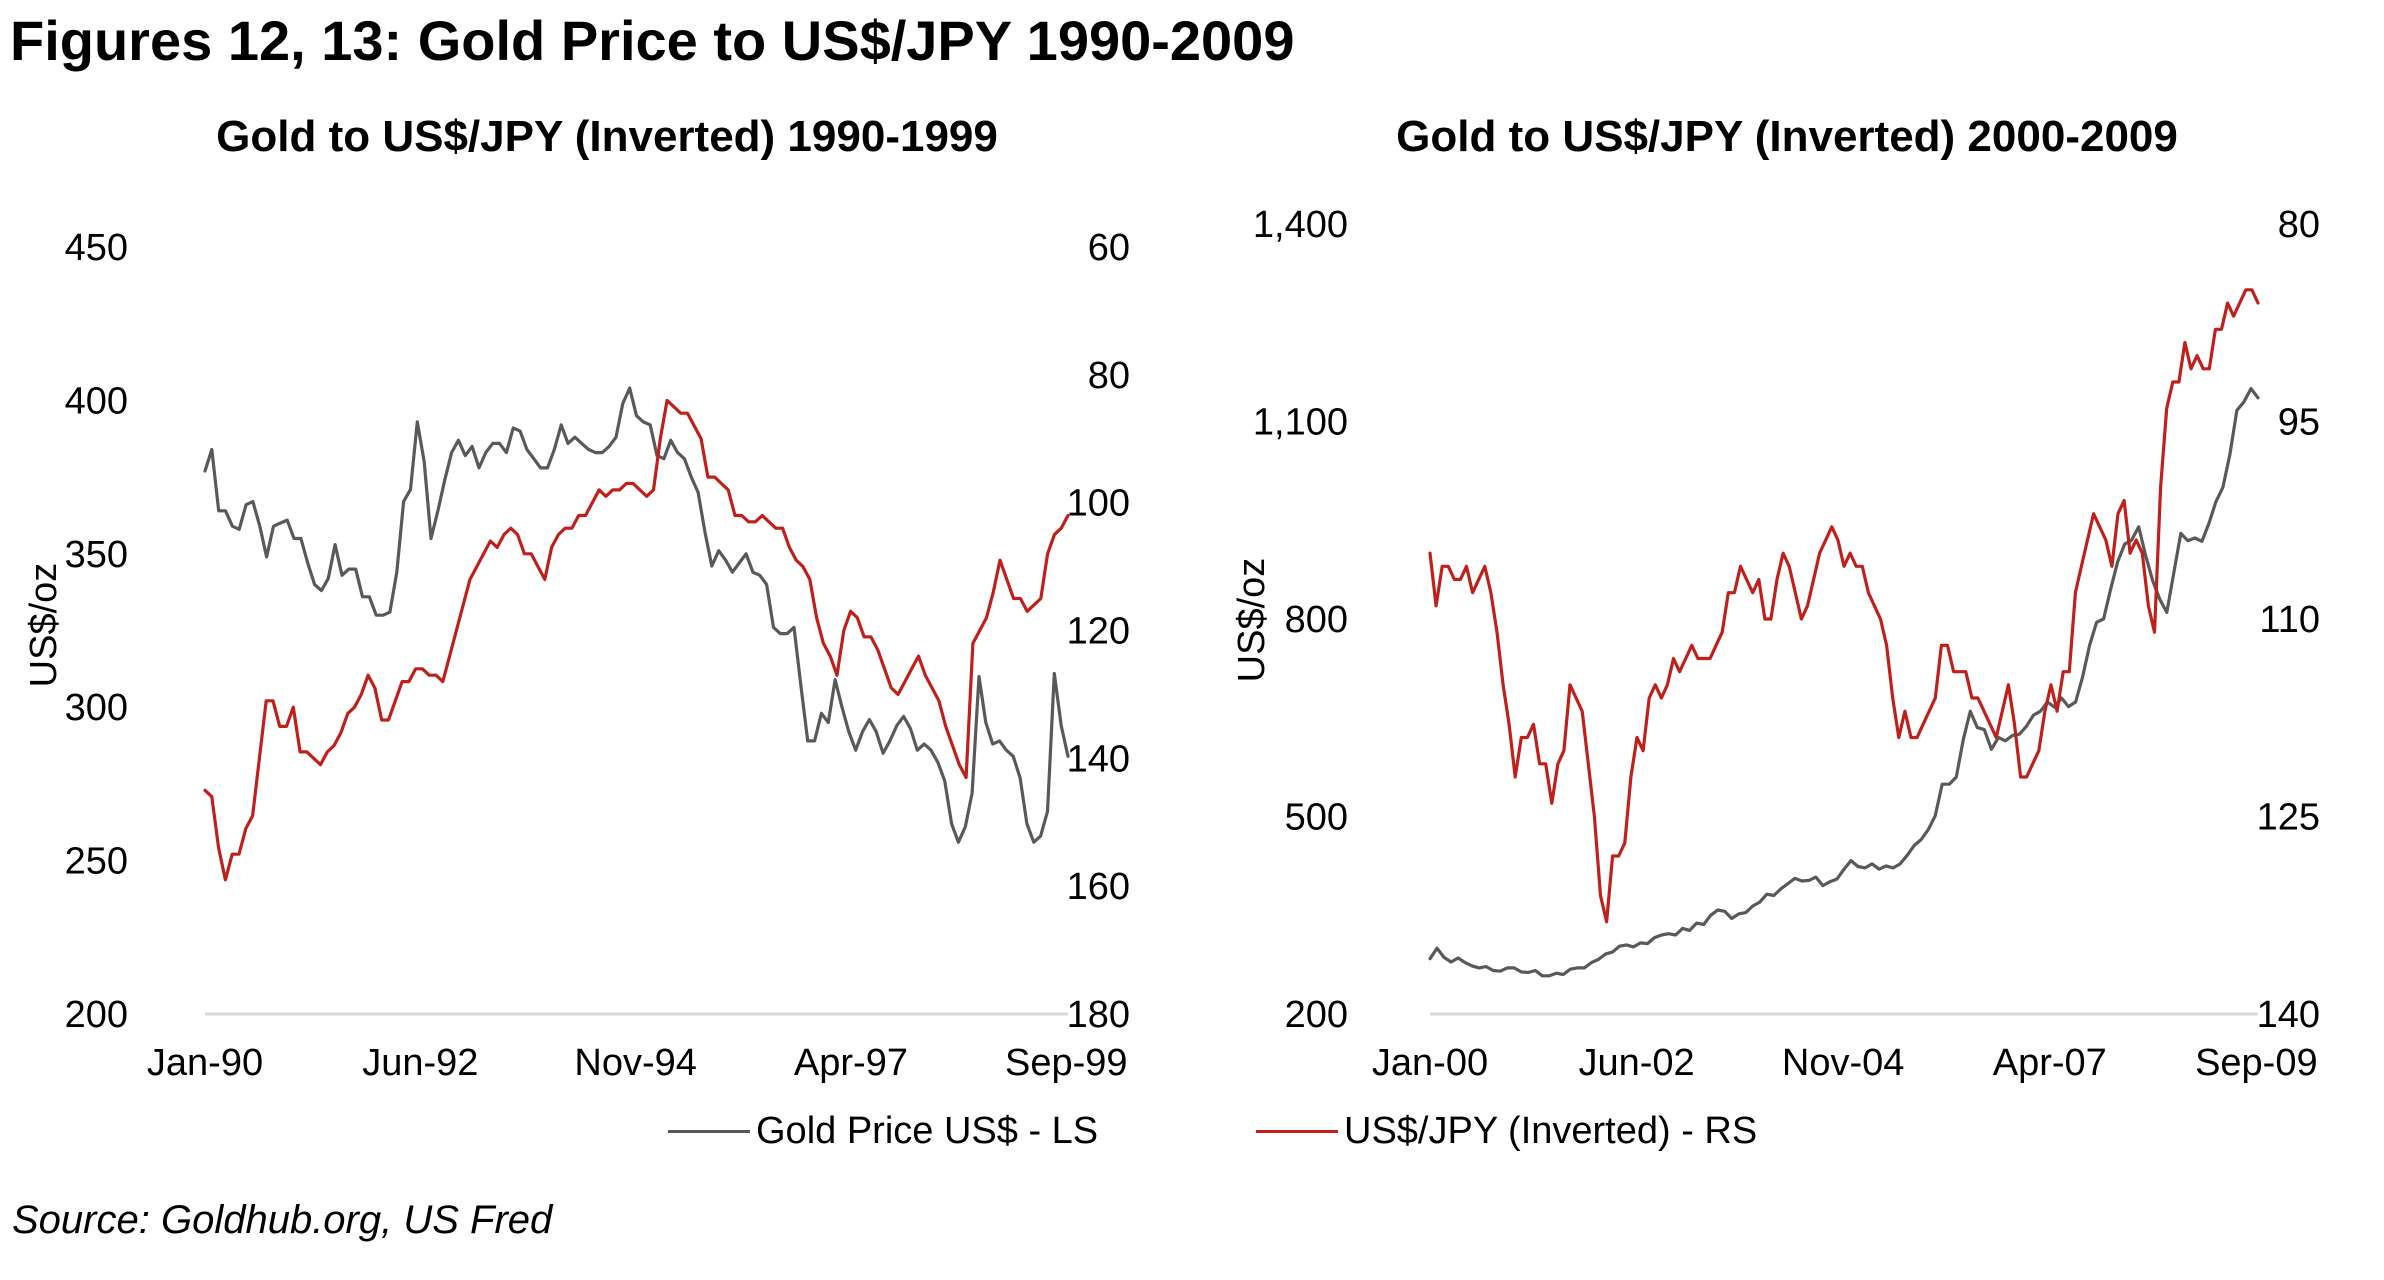  What do you see at coordinates (1300, 423) in the screenshot?
I see `y-tick-label: 1,100` at bounding box center [1300, 423].